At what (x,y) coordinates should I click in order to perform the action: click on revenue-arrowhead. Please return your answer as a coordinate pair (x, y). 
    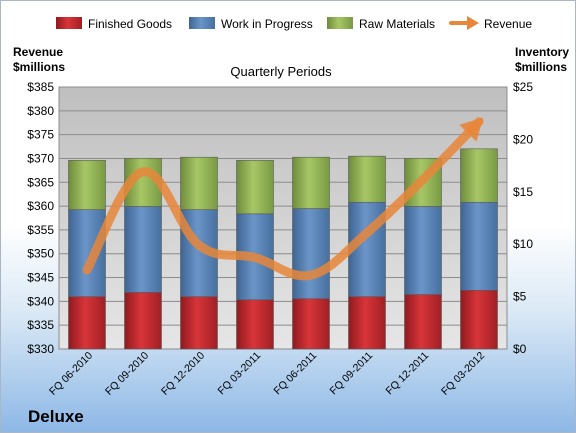
    Looking at the image, I should click on (471, 129).